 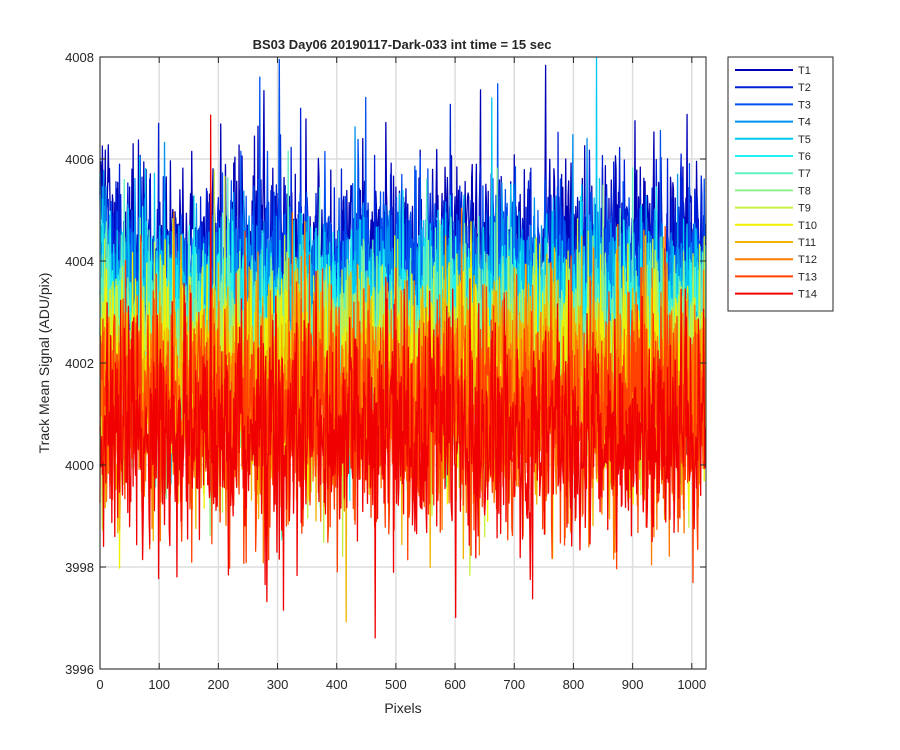 What do you see at coordinates (79, 57) in the screenshot?
I see `y-tick-label: 4008` at bounding box center [79, 57].